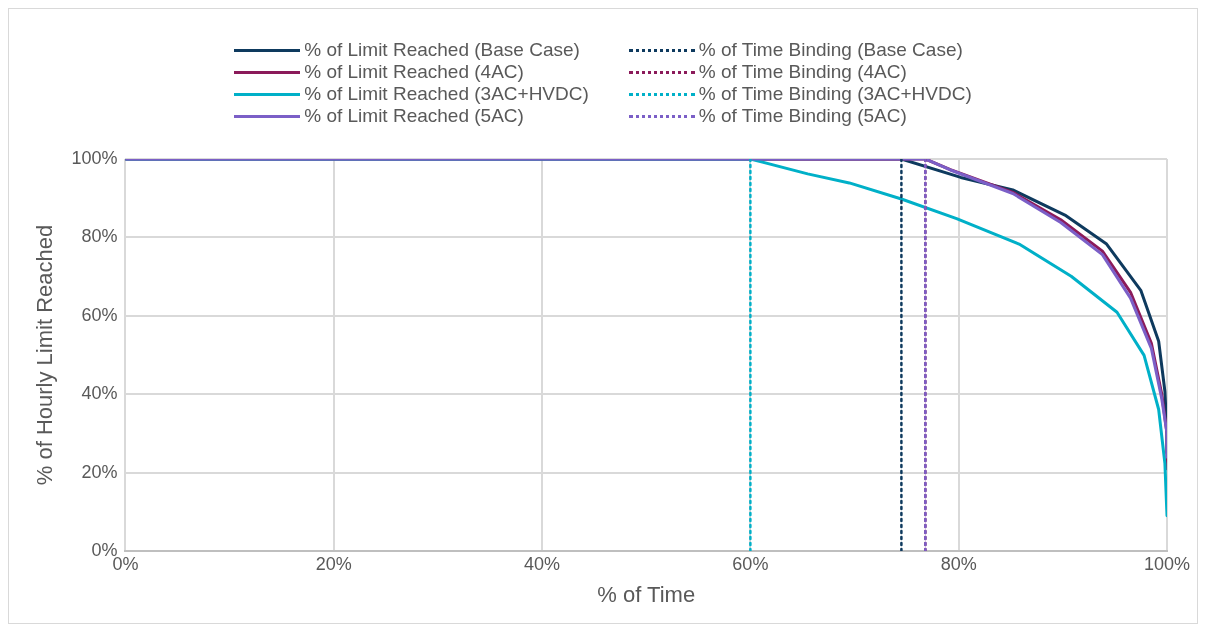 The height and width of the screenshot is (632, 1206). I want to click on legend-label: % of Limit Reached (Base Case), so click(442, 50).